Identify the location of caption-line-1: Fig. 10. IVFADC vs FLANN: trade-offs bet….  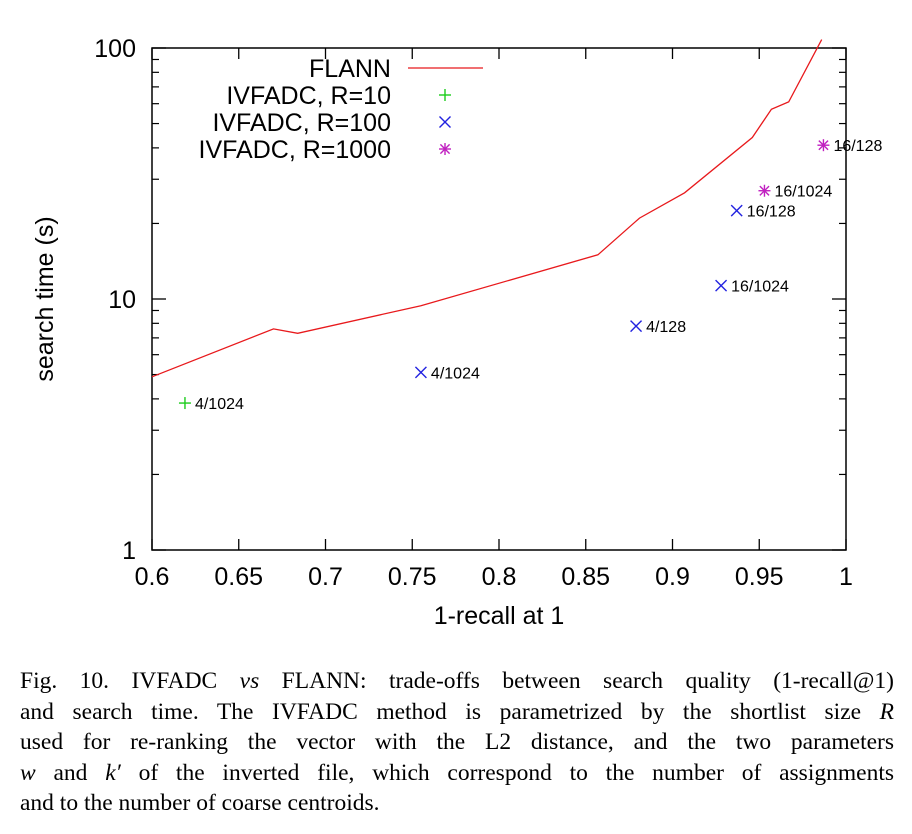
(457, 681).